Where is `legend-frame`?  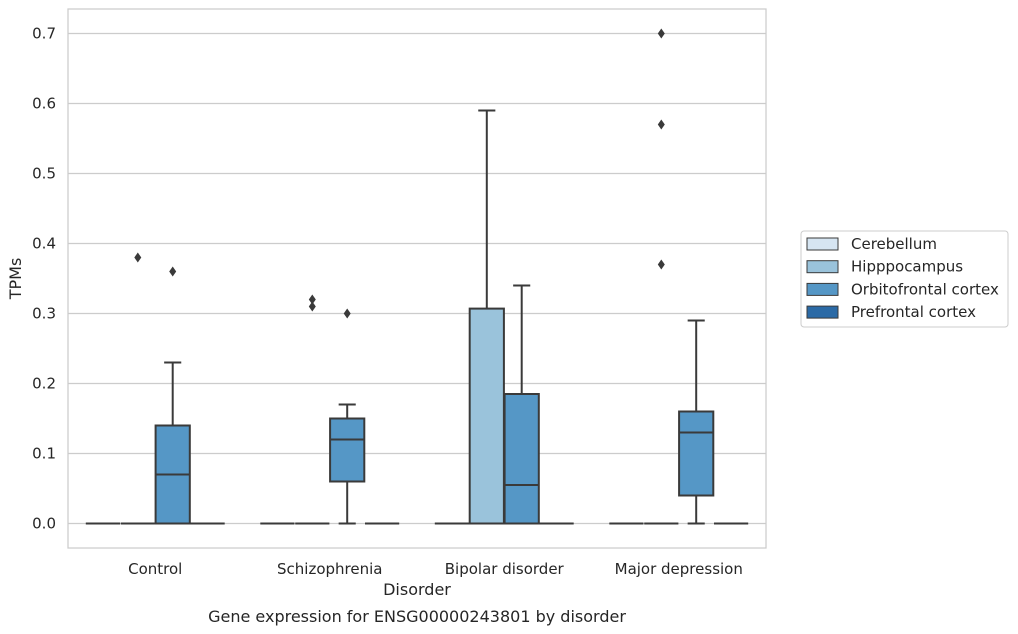
legend-frame is located at coordinates (904, 279).